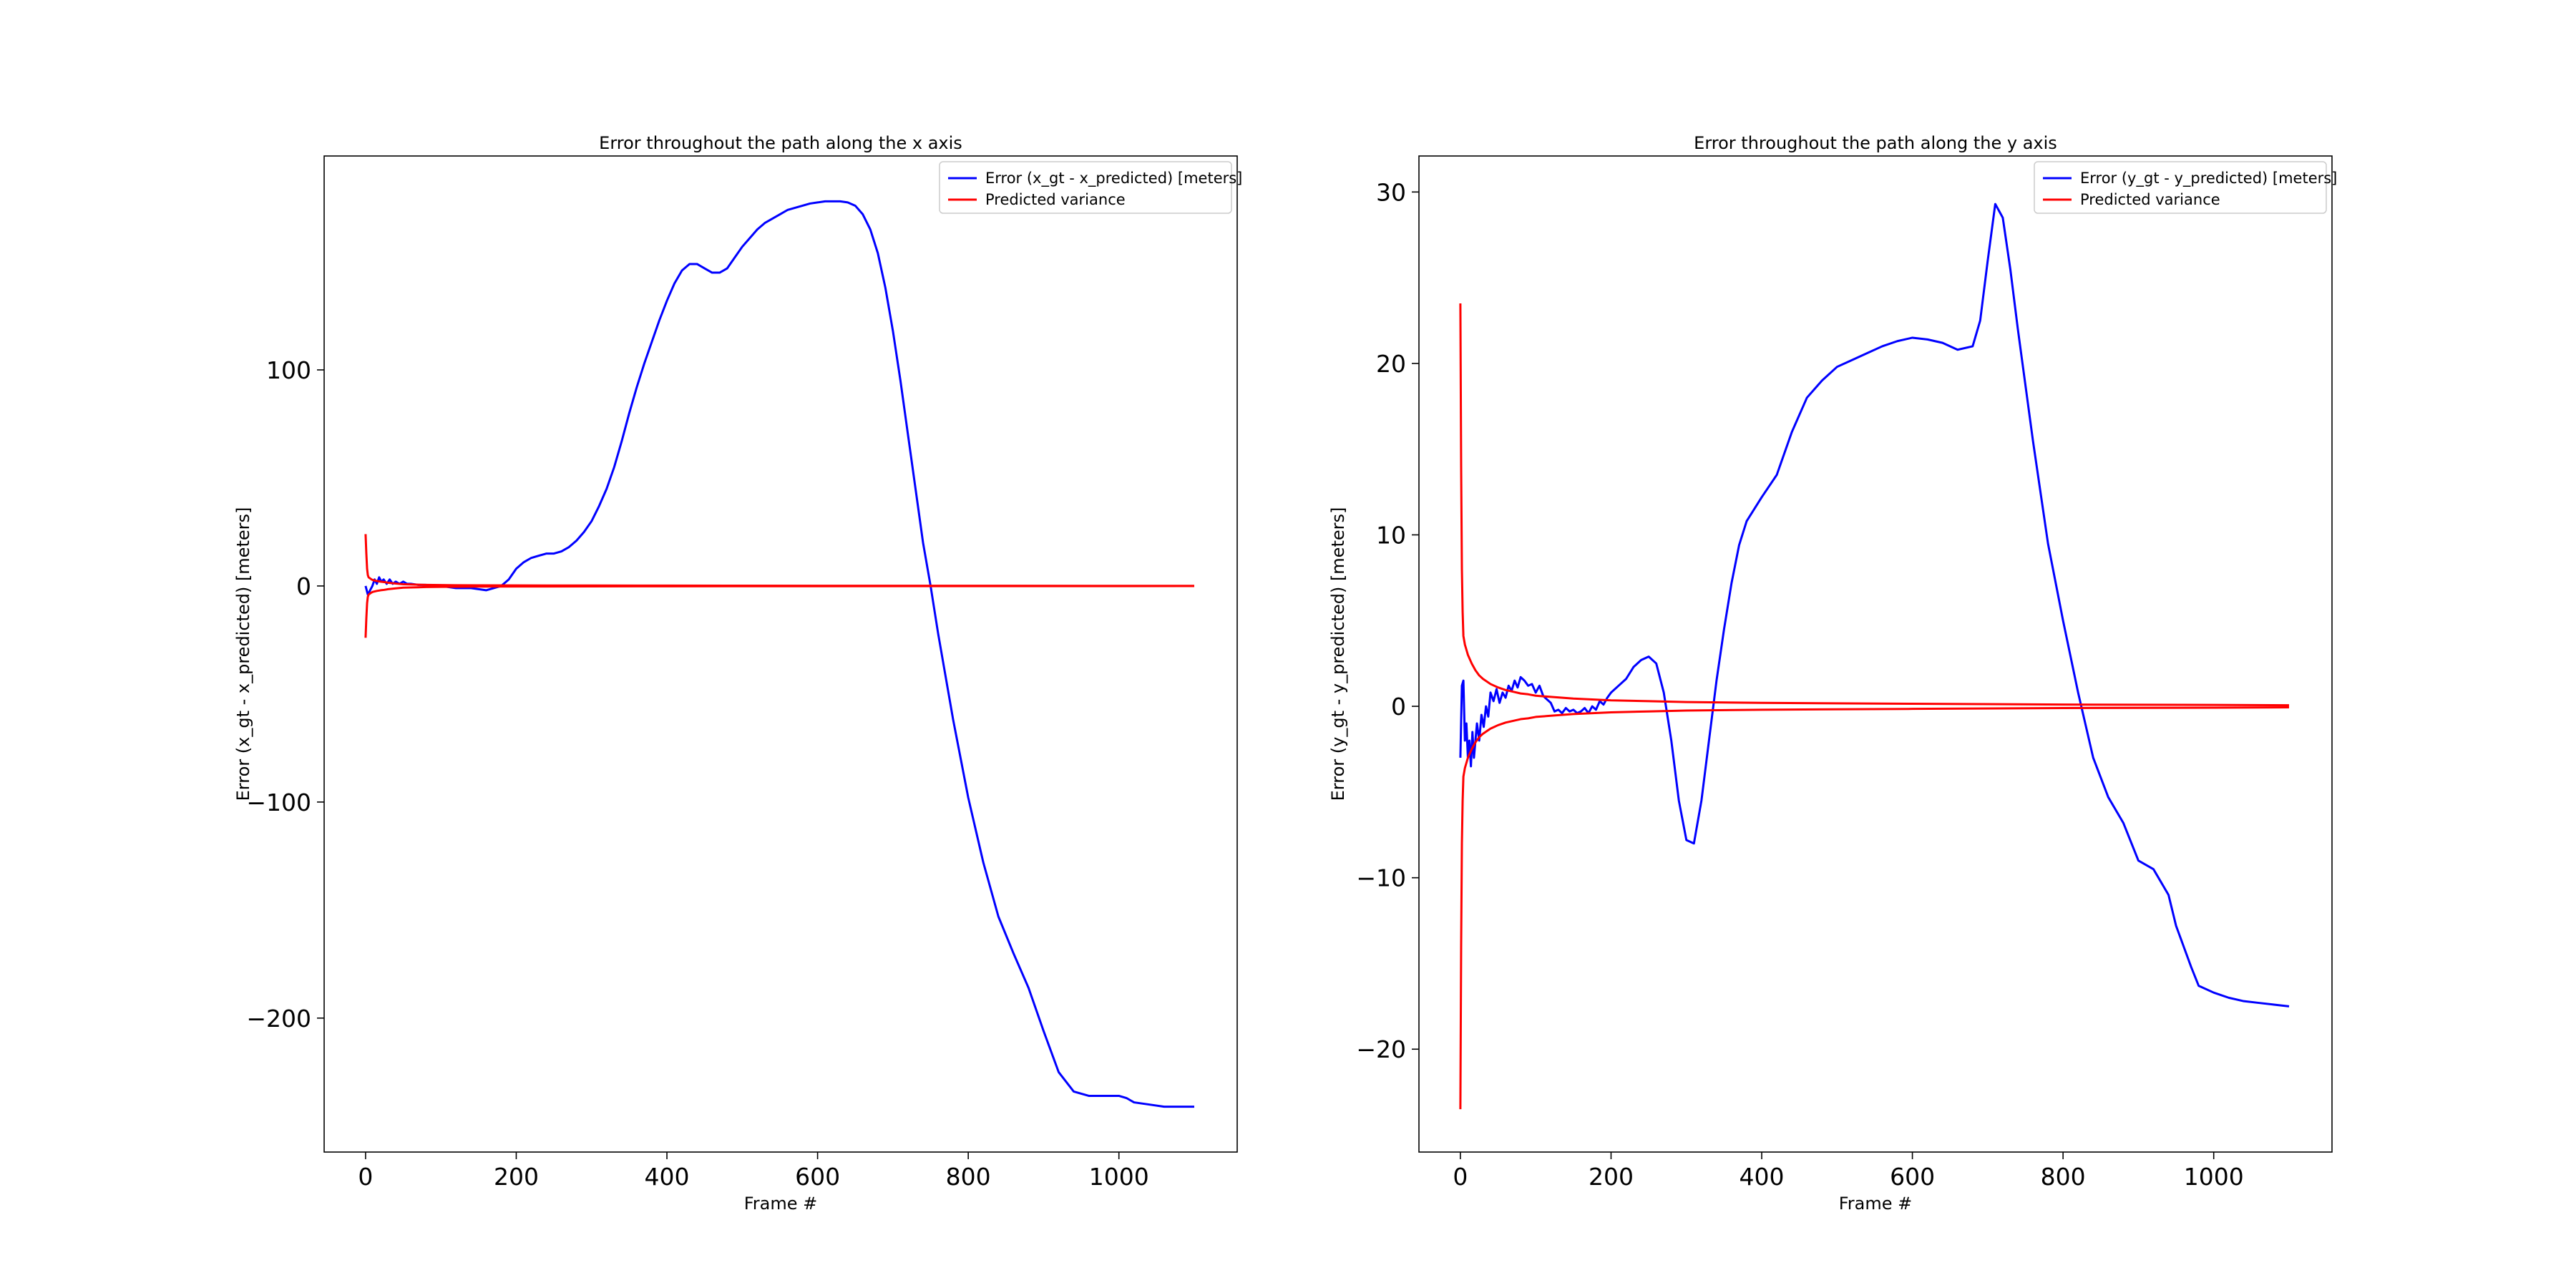 Image resolution: width=2576 pixels, height=1288 pixels. Describe the element at coordinates (1338, 654) in the screenshot. I see `y-axis-label: Error (y_gt - y_predicted) [meters]` at that location.